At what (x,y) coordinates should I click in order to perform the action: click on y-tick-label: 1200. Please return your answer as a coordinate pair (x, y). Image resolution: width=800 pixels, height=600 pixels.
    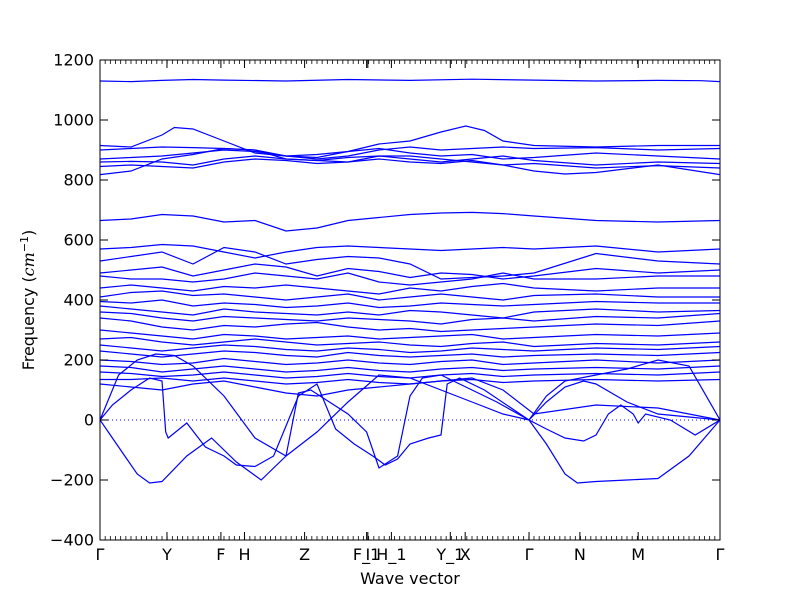
    Looking at the image, I should click on (73, 60).